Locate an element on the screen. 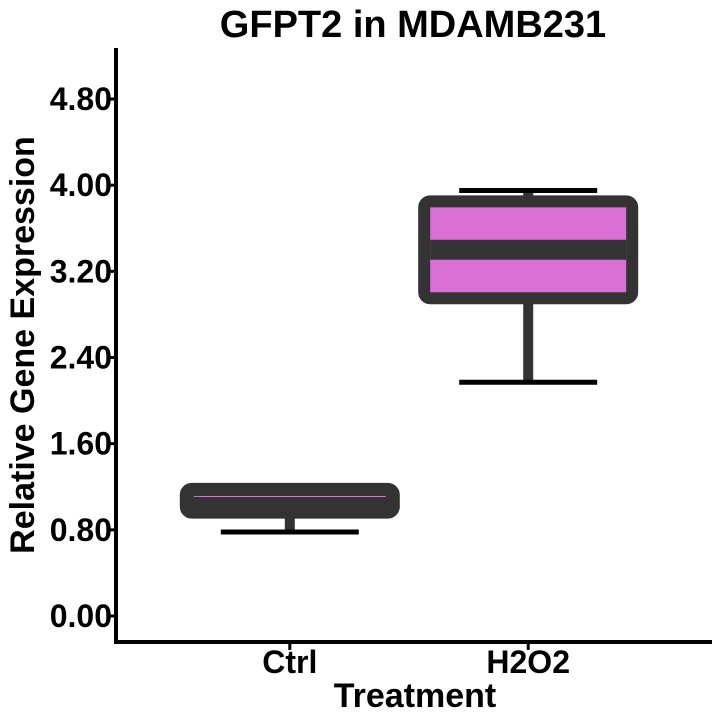 This screenshot has height=720, width=720. box-iqr-overlay is located at coordinates (289, 500).